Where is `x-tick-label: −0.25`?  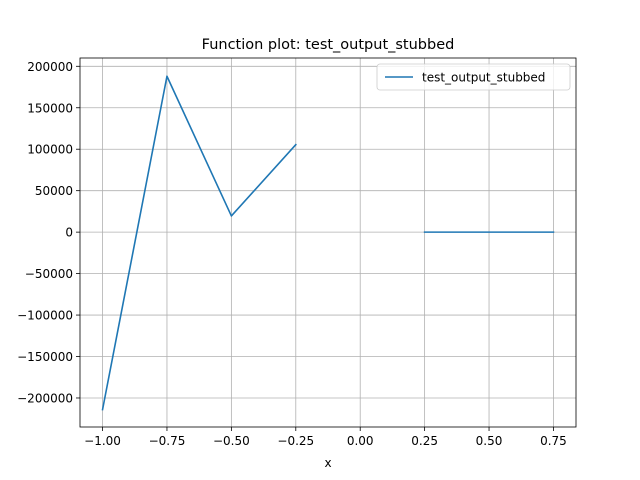
x-tick-label: −0.25 is located at coordinates (295, 441).